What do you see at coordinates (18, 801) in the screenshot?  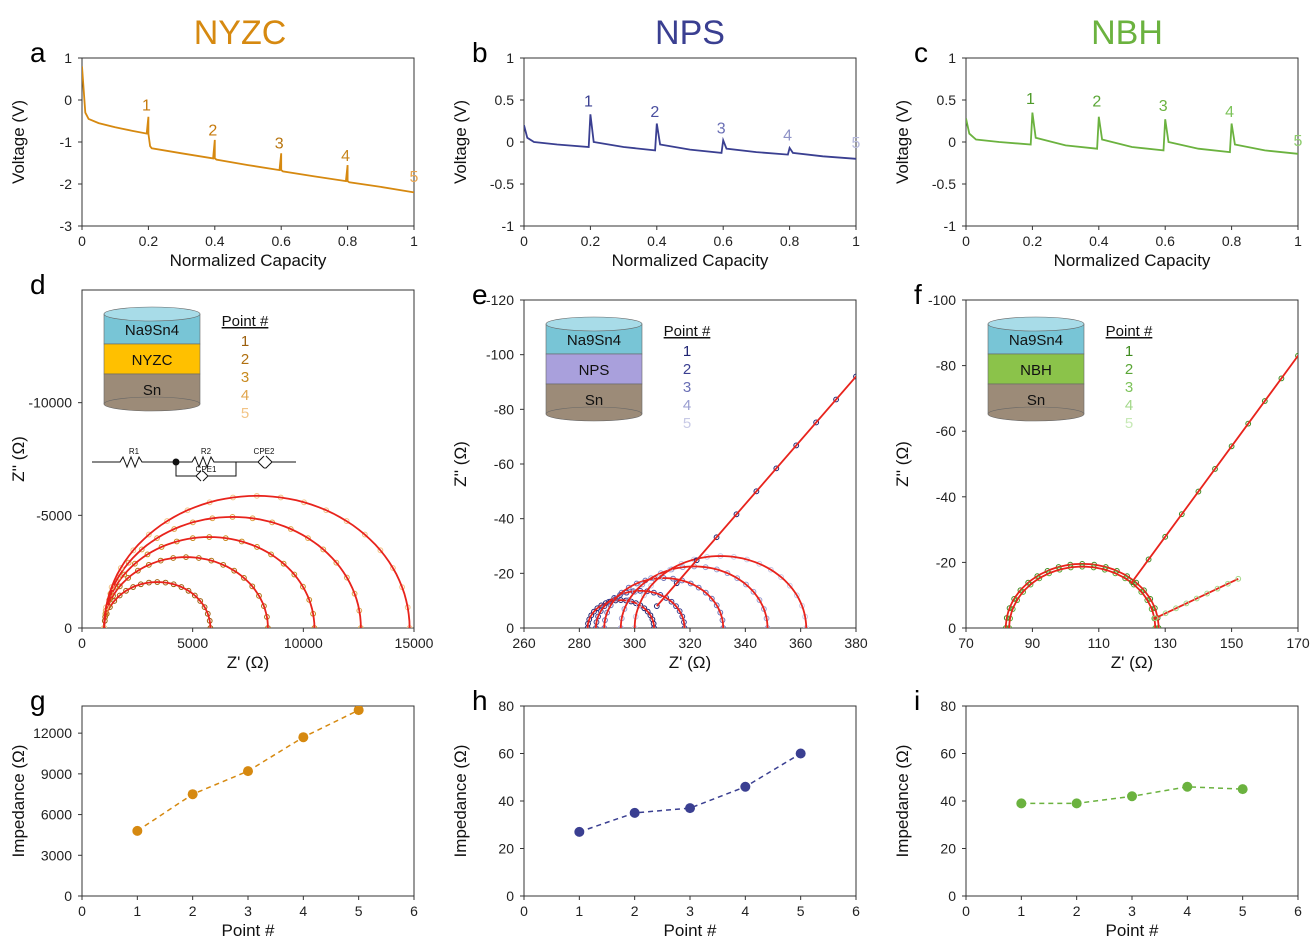 I see `y-axis-label: Impedance (Ω)` at bounding box center [18, 801].